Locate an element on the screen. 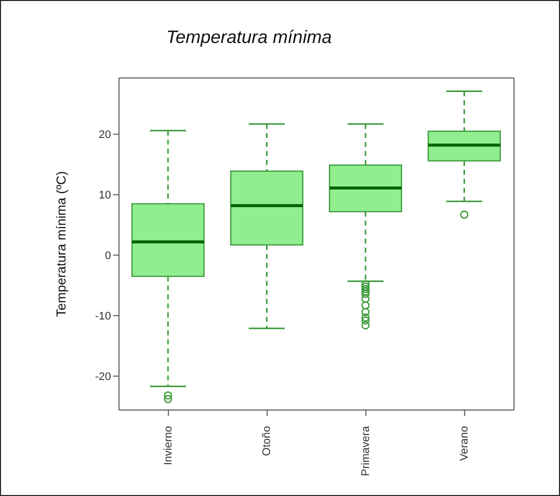 The image size is (560, 496). x-tick-label: Primavera is located at coordinates (366, 450).